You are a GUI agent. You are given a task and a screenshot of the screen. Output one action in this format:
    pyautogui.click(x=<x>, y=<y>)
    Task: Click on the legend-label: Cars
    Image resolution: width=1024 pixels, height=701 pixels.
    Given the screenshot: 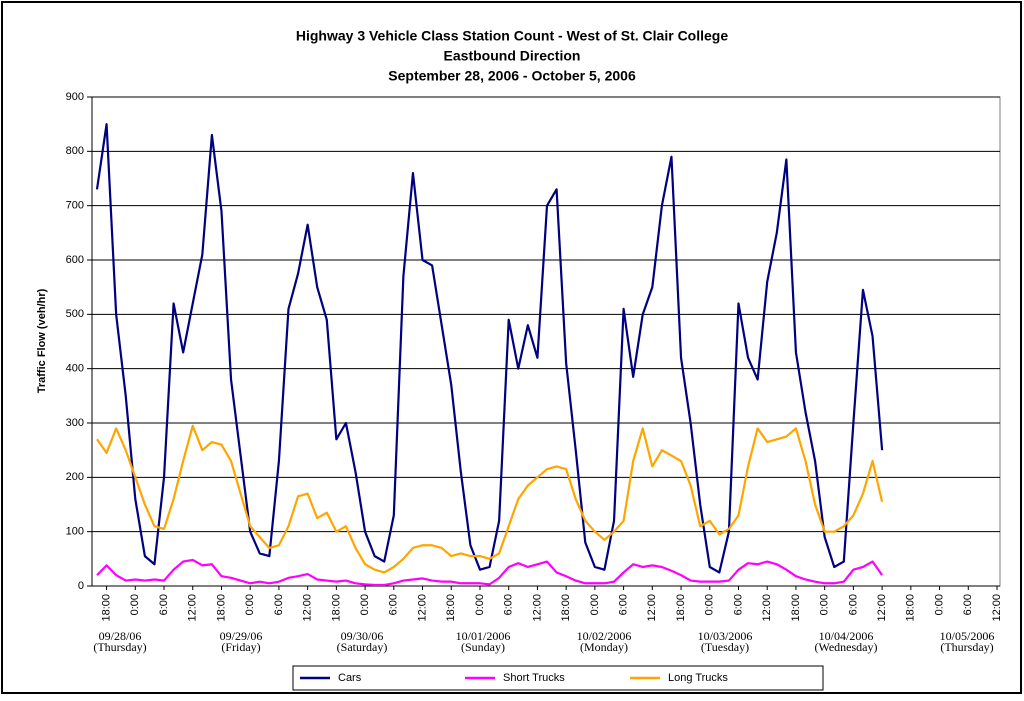 What is the action you would take?
    pyautogui.click(x=350, y=678)
    